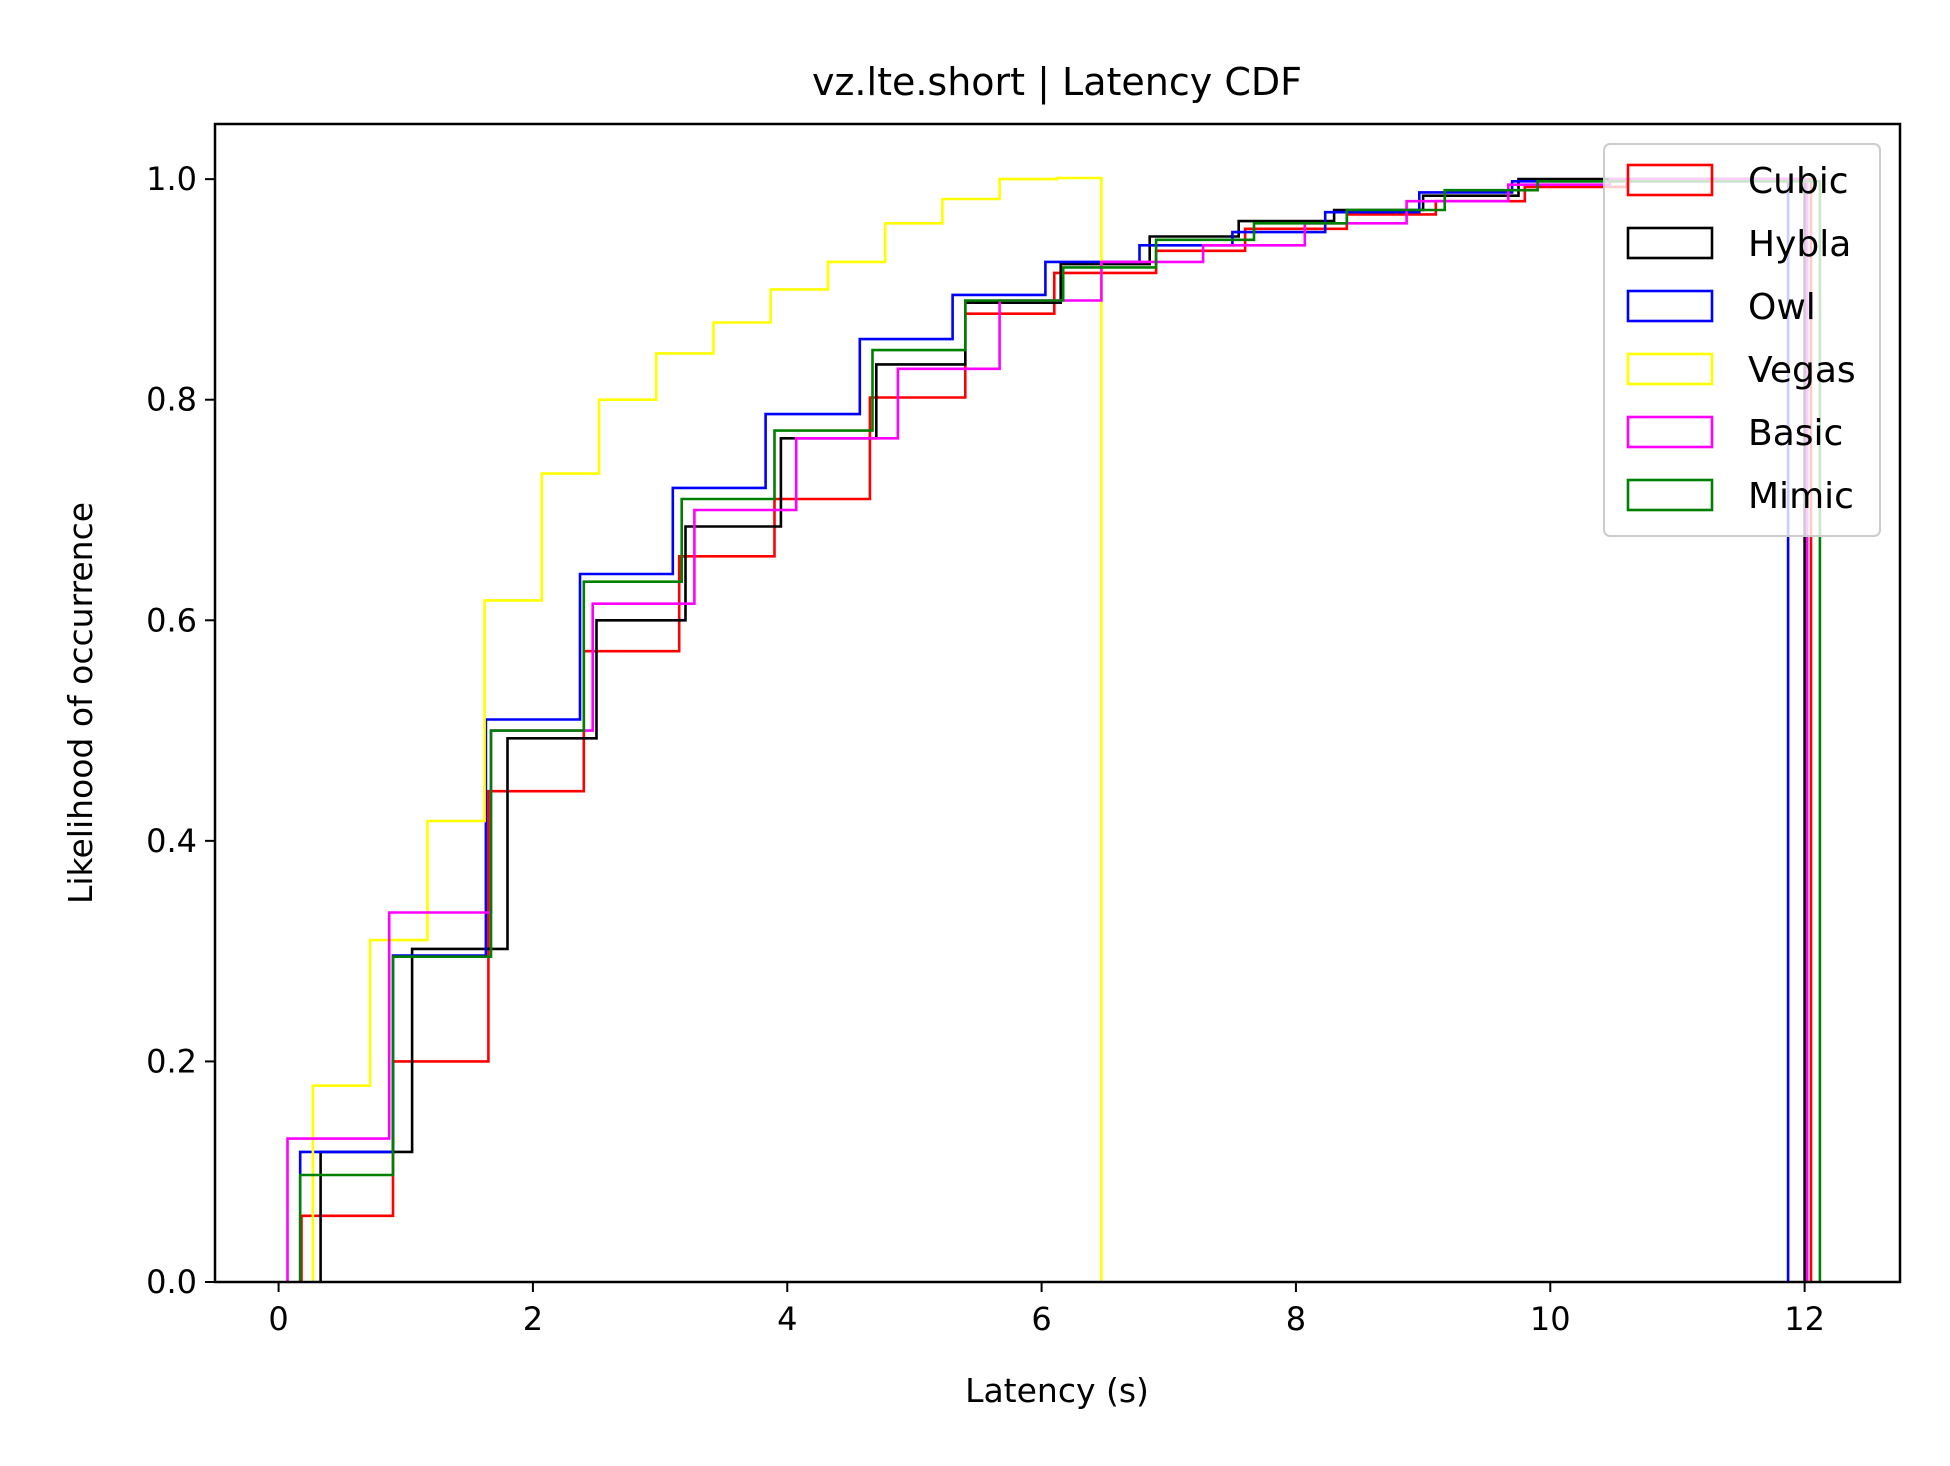 This screenshot has width=1950, height=1466. I want to click on legend-swatch-hybla, so click(1670, 243).